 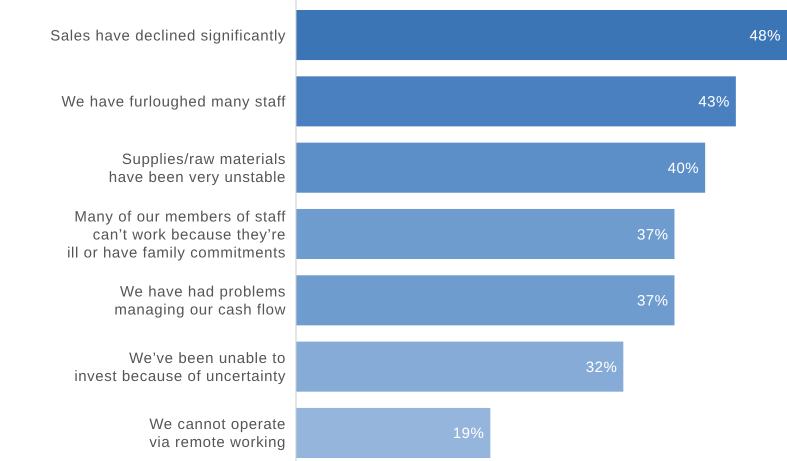 What do you see at coordinates (684, 168) in the screenshot?
I see `data-label: 40%` at bounding box center [684, 168].